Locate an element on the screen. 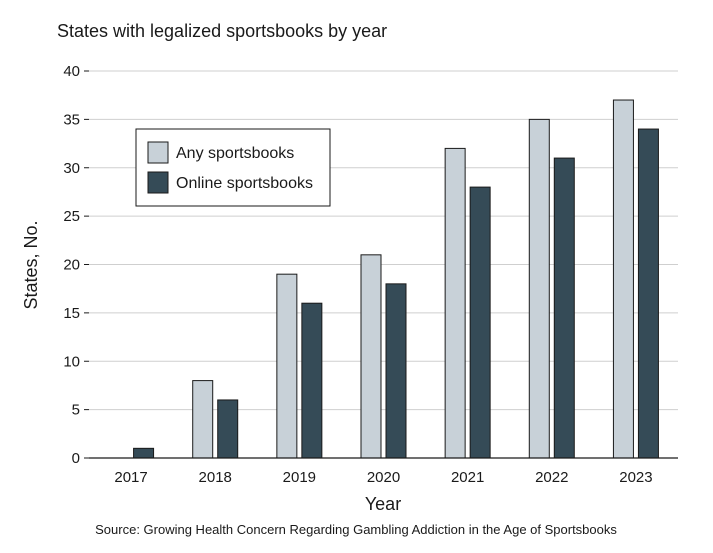  x-tick-label: 2017 is located at coordinates (130, 477).